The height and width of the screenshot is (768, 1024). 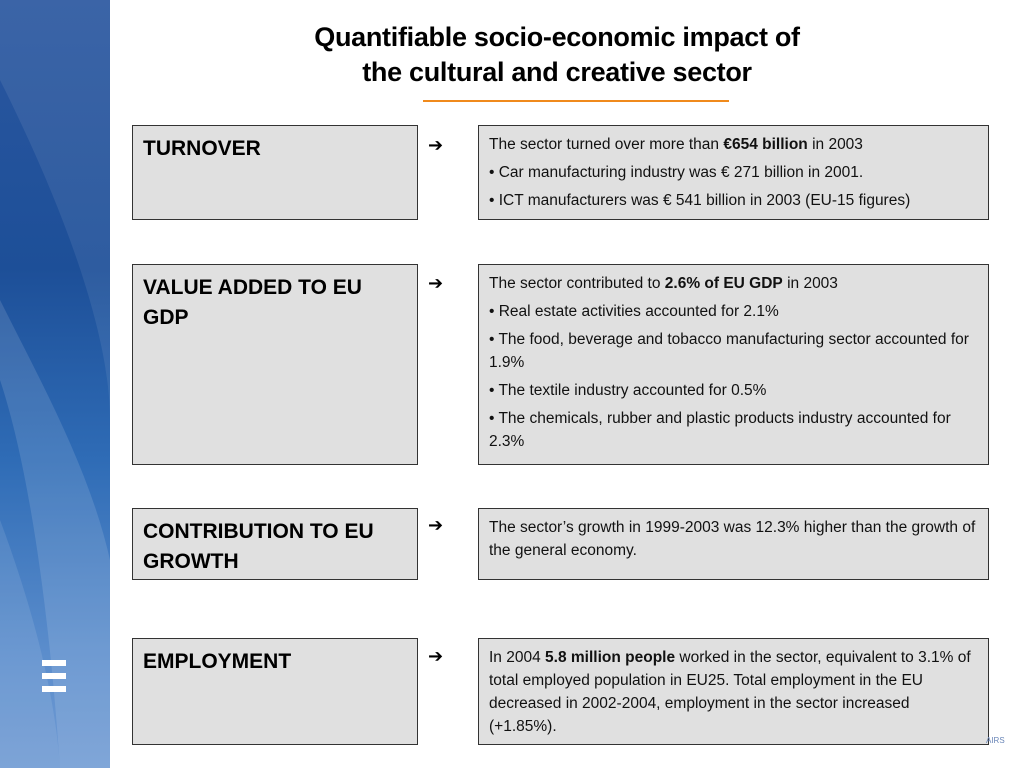 I want to click on label-text: TURNOVER, so click(x=202, y=148).